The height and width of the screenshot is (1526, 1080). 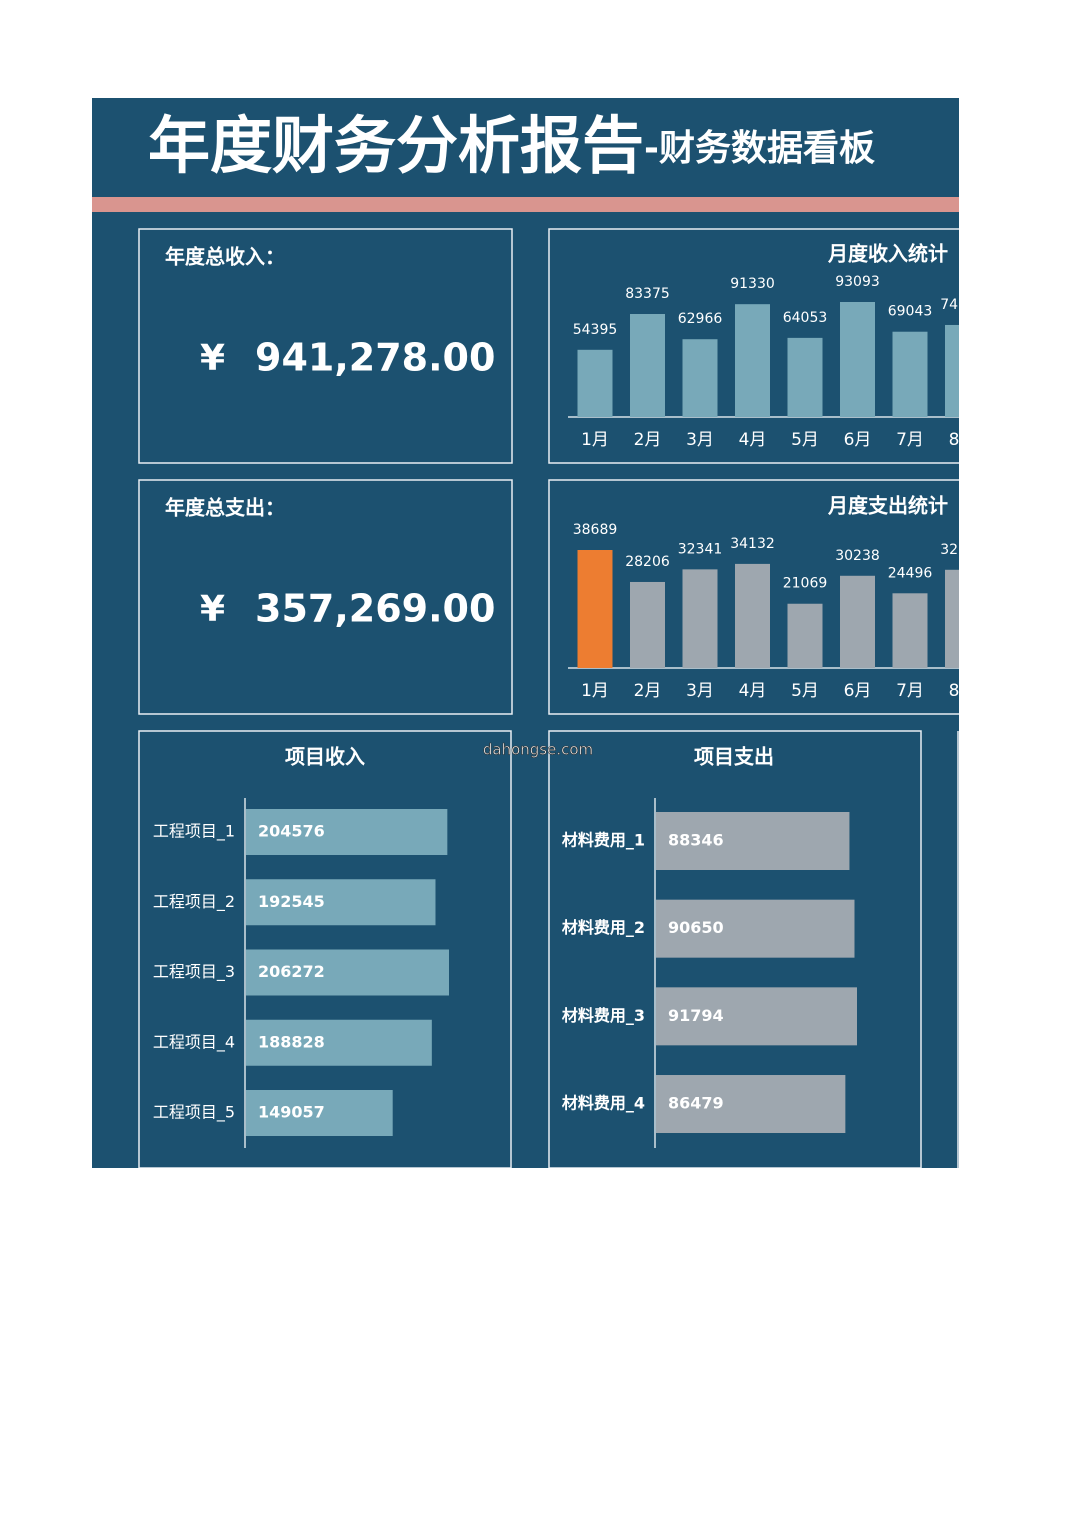 What do you see at coordinates (949, 550) in the screenshot?
I see `value-label: 32200` at bounding box center [949, 550].